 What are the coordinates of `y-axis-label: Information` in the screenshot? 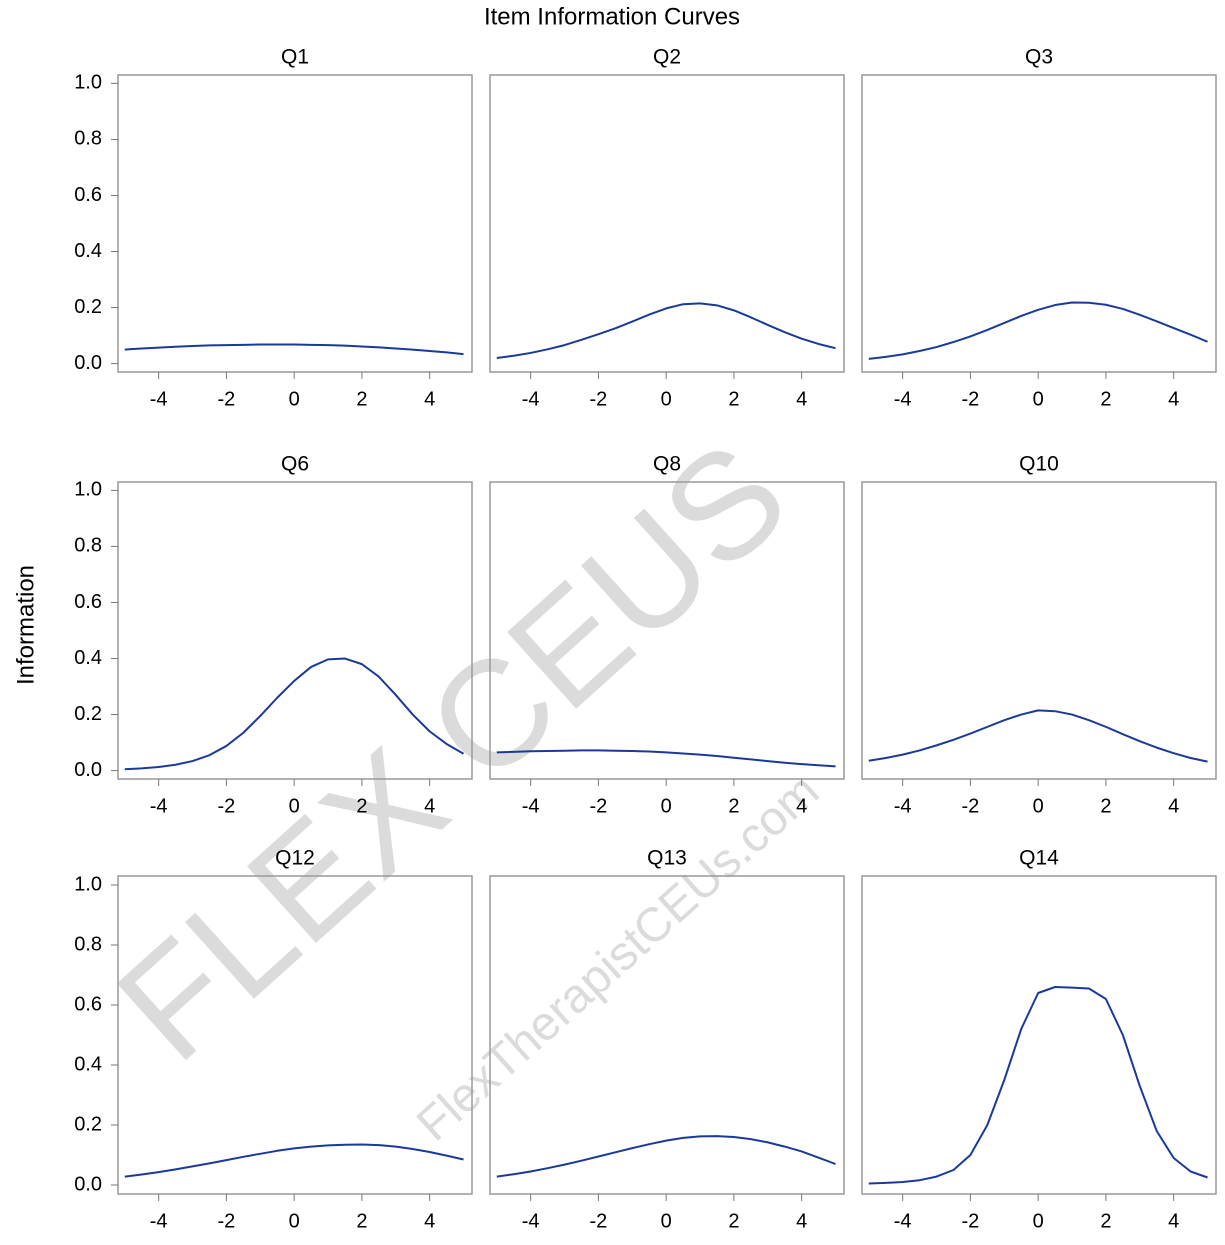 It's located at (25, 625).